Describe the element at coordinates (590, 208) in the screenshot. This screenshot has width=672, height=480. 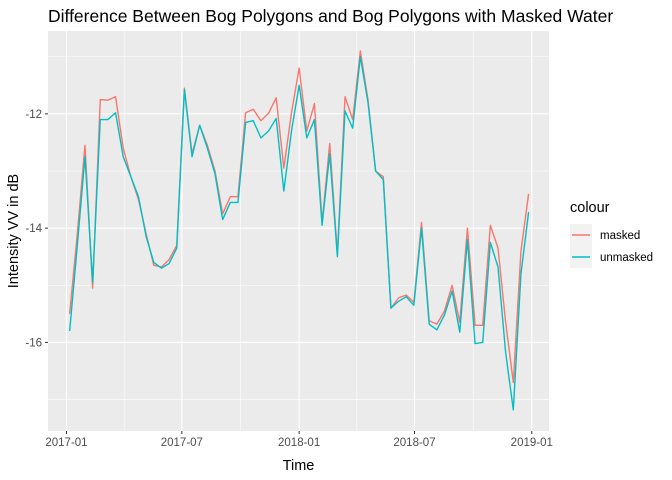
I see `legend-title: colour` at that location.